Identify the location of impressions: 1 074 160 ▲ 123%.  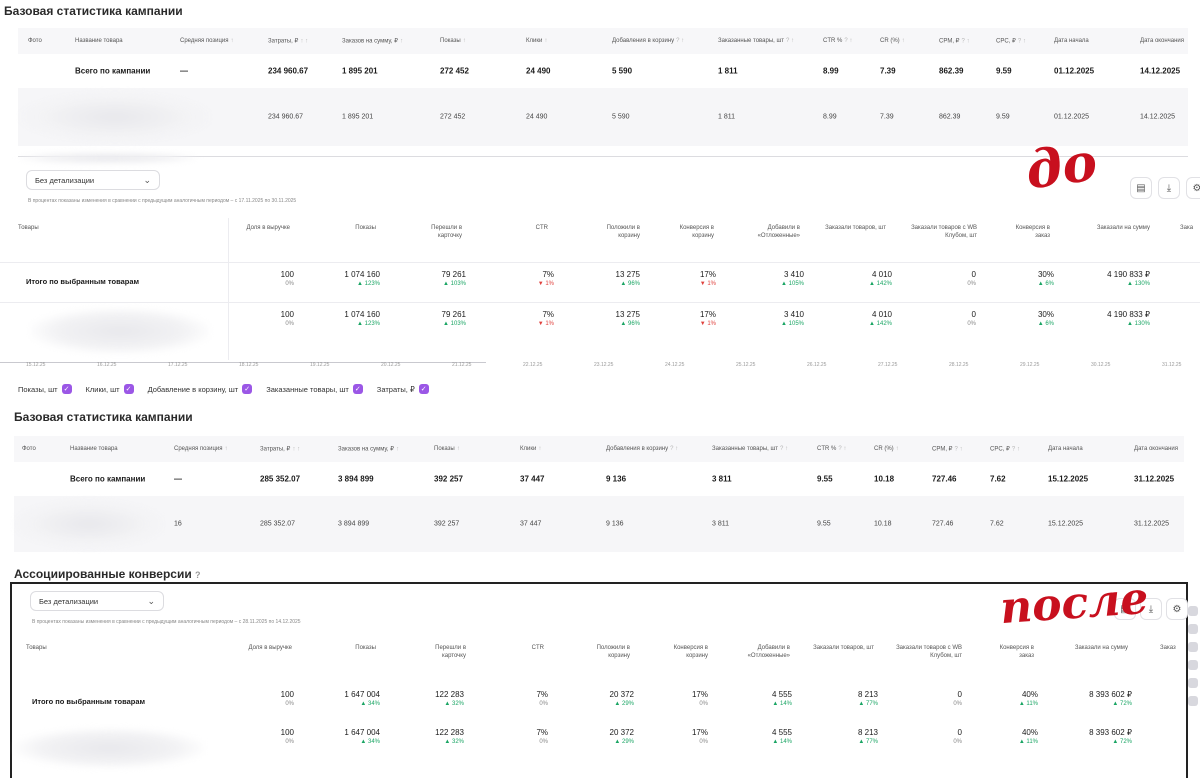
(362, 318).